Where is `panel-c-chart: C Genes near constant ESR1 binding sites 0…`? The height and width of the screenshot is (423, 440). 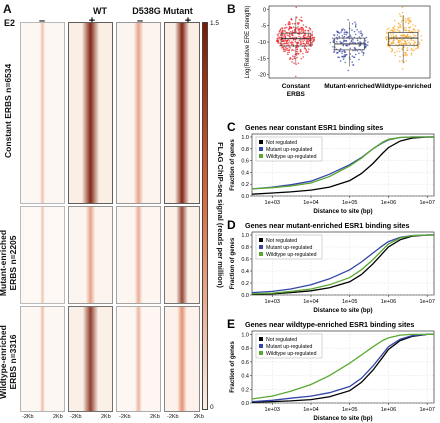 panel-c-chart: C Genes near constant ESR1 binding sites 0… is located at coordinates (331, 167).